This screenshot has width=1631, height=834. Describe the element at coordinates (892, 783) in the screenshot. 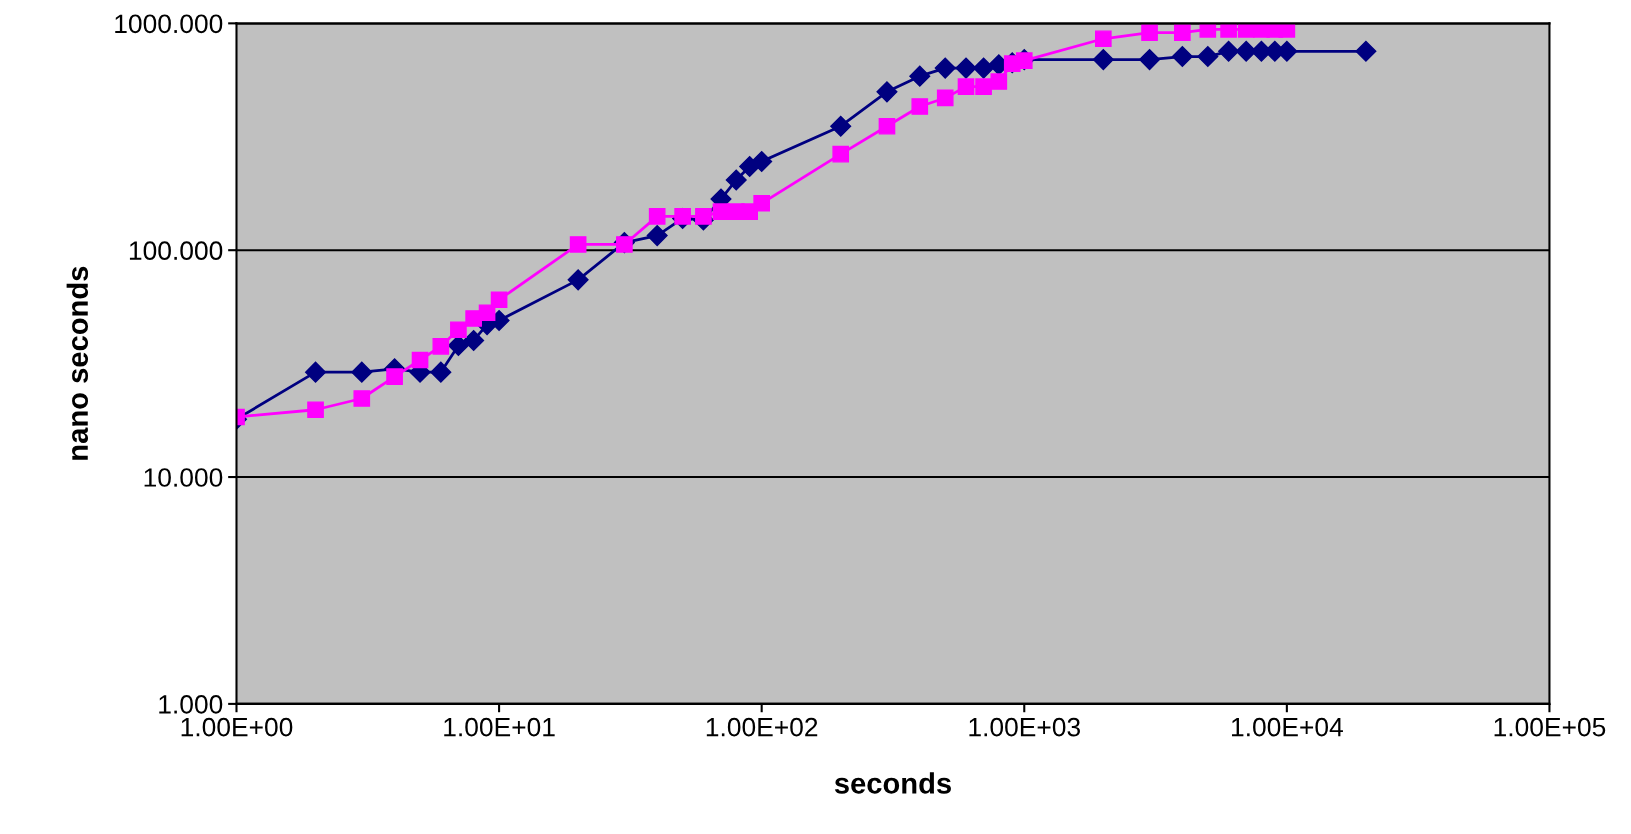

I see `x-axis-title: seconds` at that location.